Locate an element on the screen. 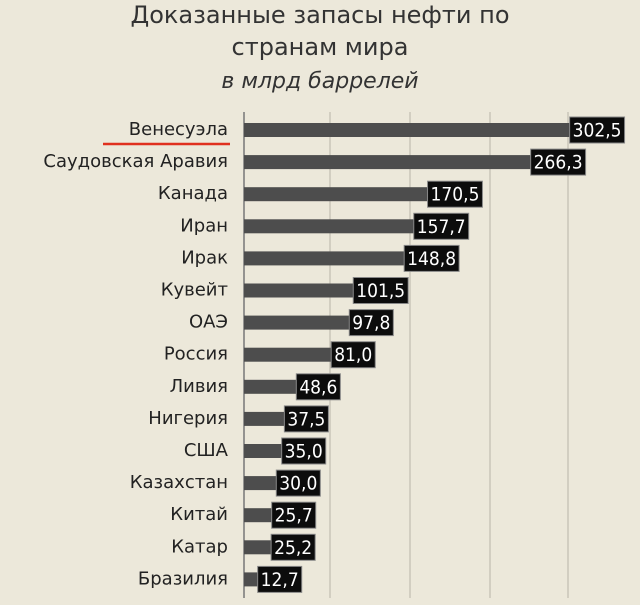 The image size is (640, 605). value-label: 35,0 is located at coordinates (304, 452).